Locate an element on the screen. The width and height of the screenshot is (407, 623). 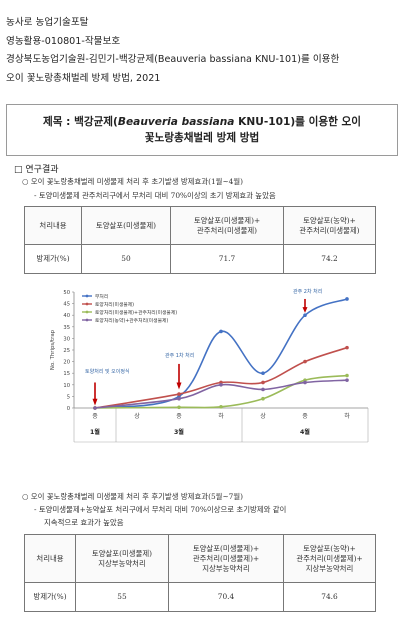
y-tick-label: 30 is located at coordinates (66, 339).